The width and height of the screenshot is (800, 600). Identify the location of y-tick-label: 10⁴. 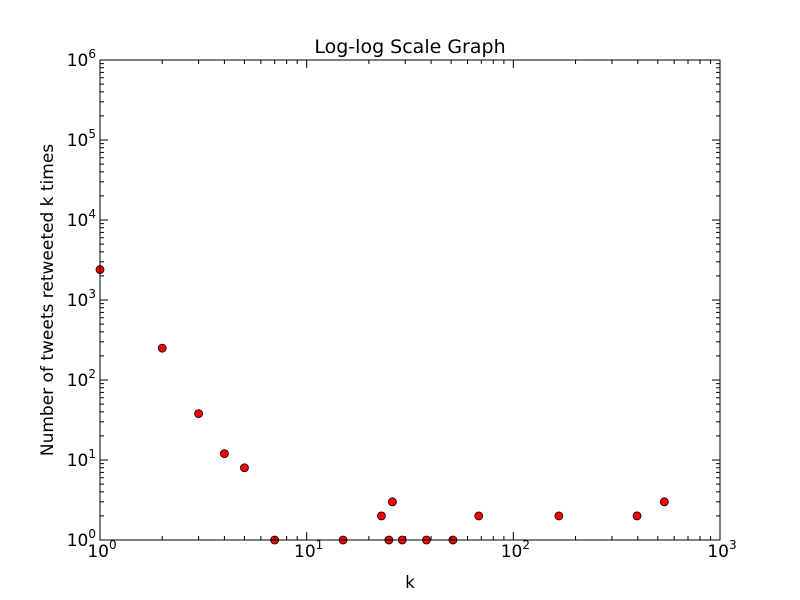
(81, 219).